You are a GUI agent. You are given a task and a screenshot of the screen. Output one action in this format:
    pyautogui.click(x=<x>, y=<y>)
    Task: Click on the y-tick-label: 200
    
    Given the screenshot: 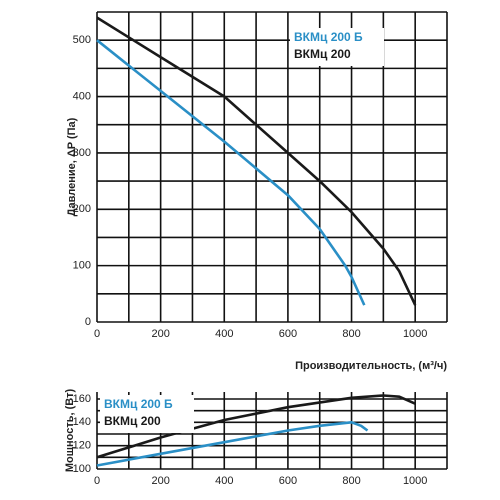 What is the action you would take?
    pyautogui.click(x=82, y=209)
    